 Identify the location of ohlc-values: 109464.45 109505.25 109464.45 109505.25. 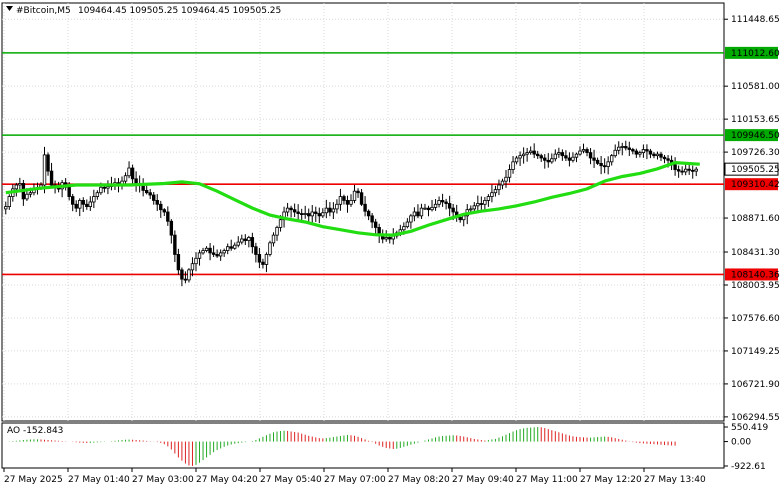
(179, 11).